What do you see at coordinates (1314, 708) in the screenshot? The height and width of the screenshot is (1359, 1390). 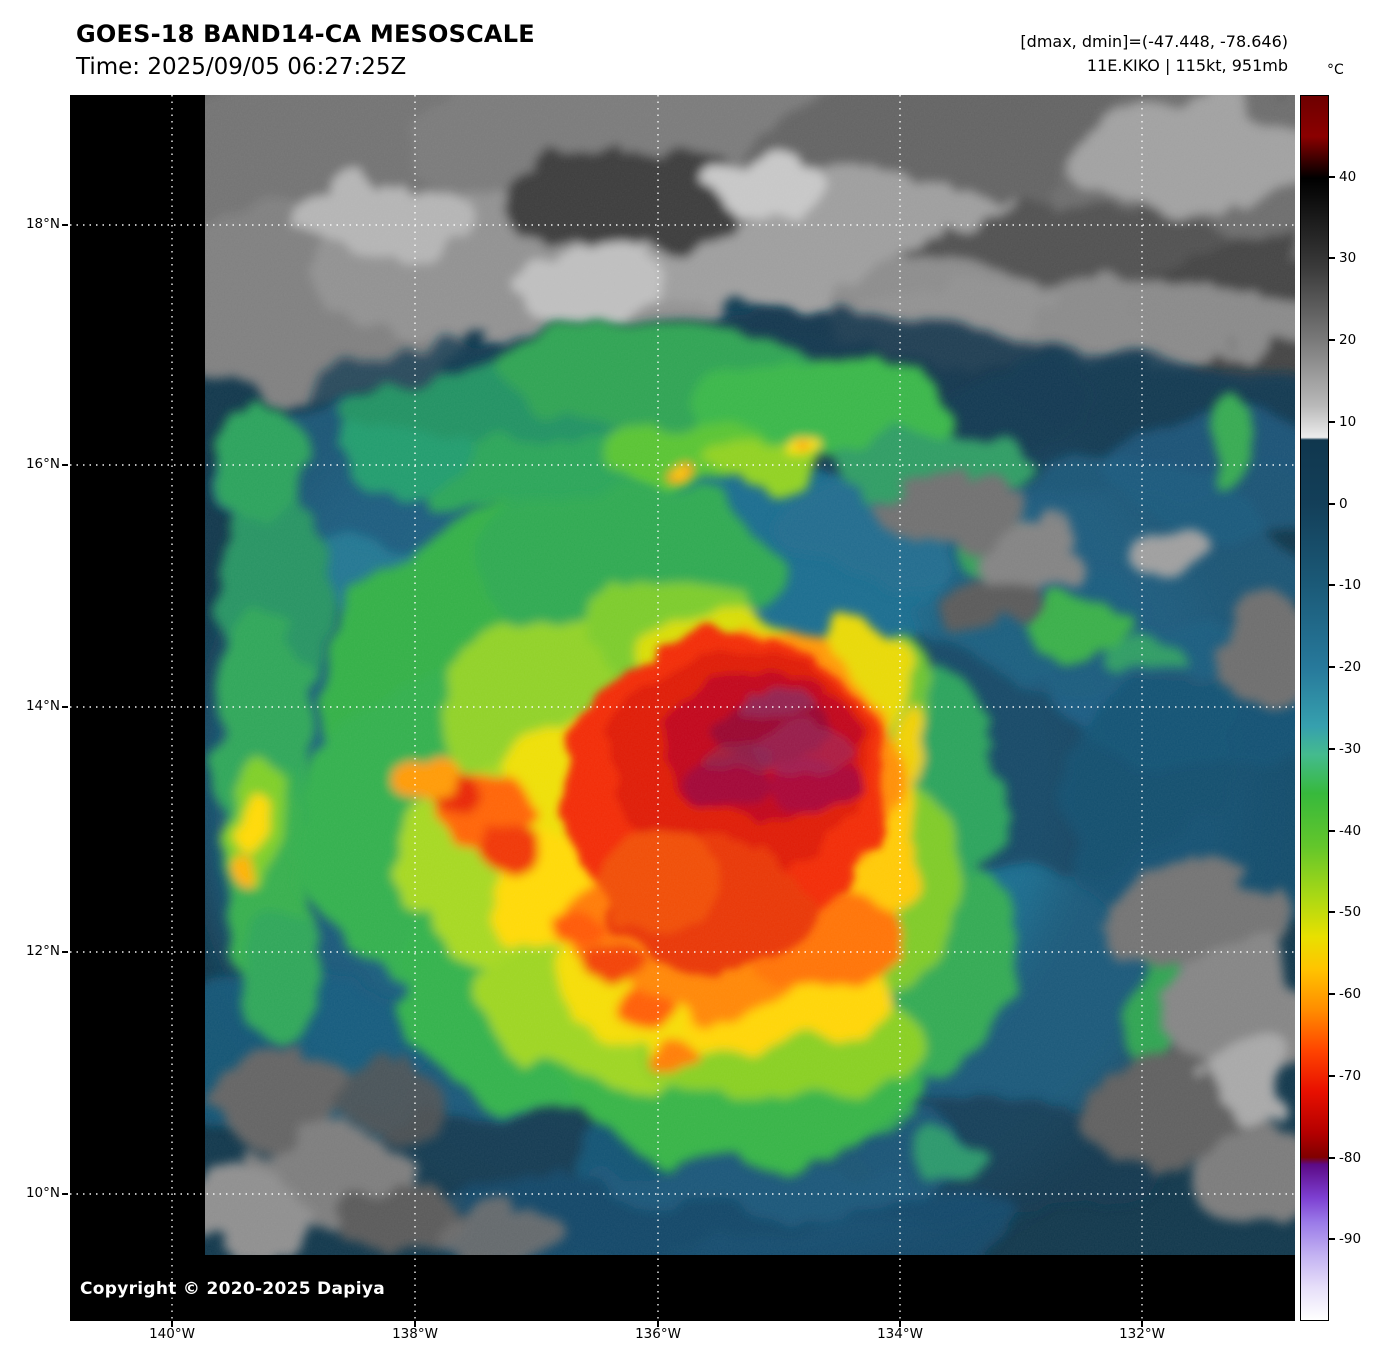 I see `temperature-colorbar` at bounding box center [1314, 708].